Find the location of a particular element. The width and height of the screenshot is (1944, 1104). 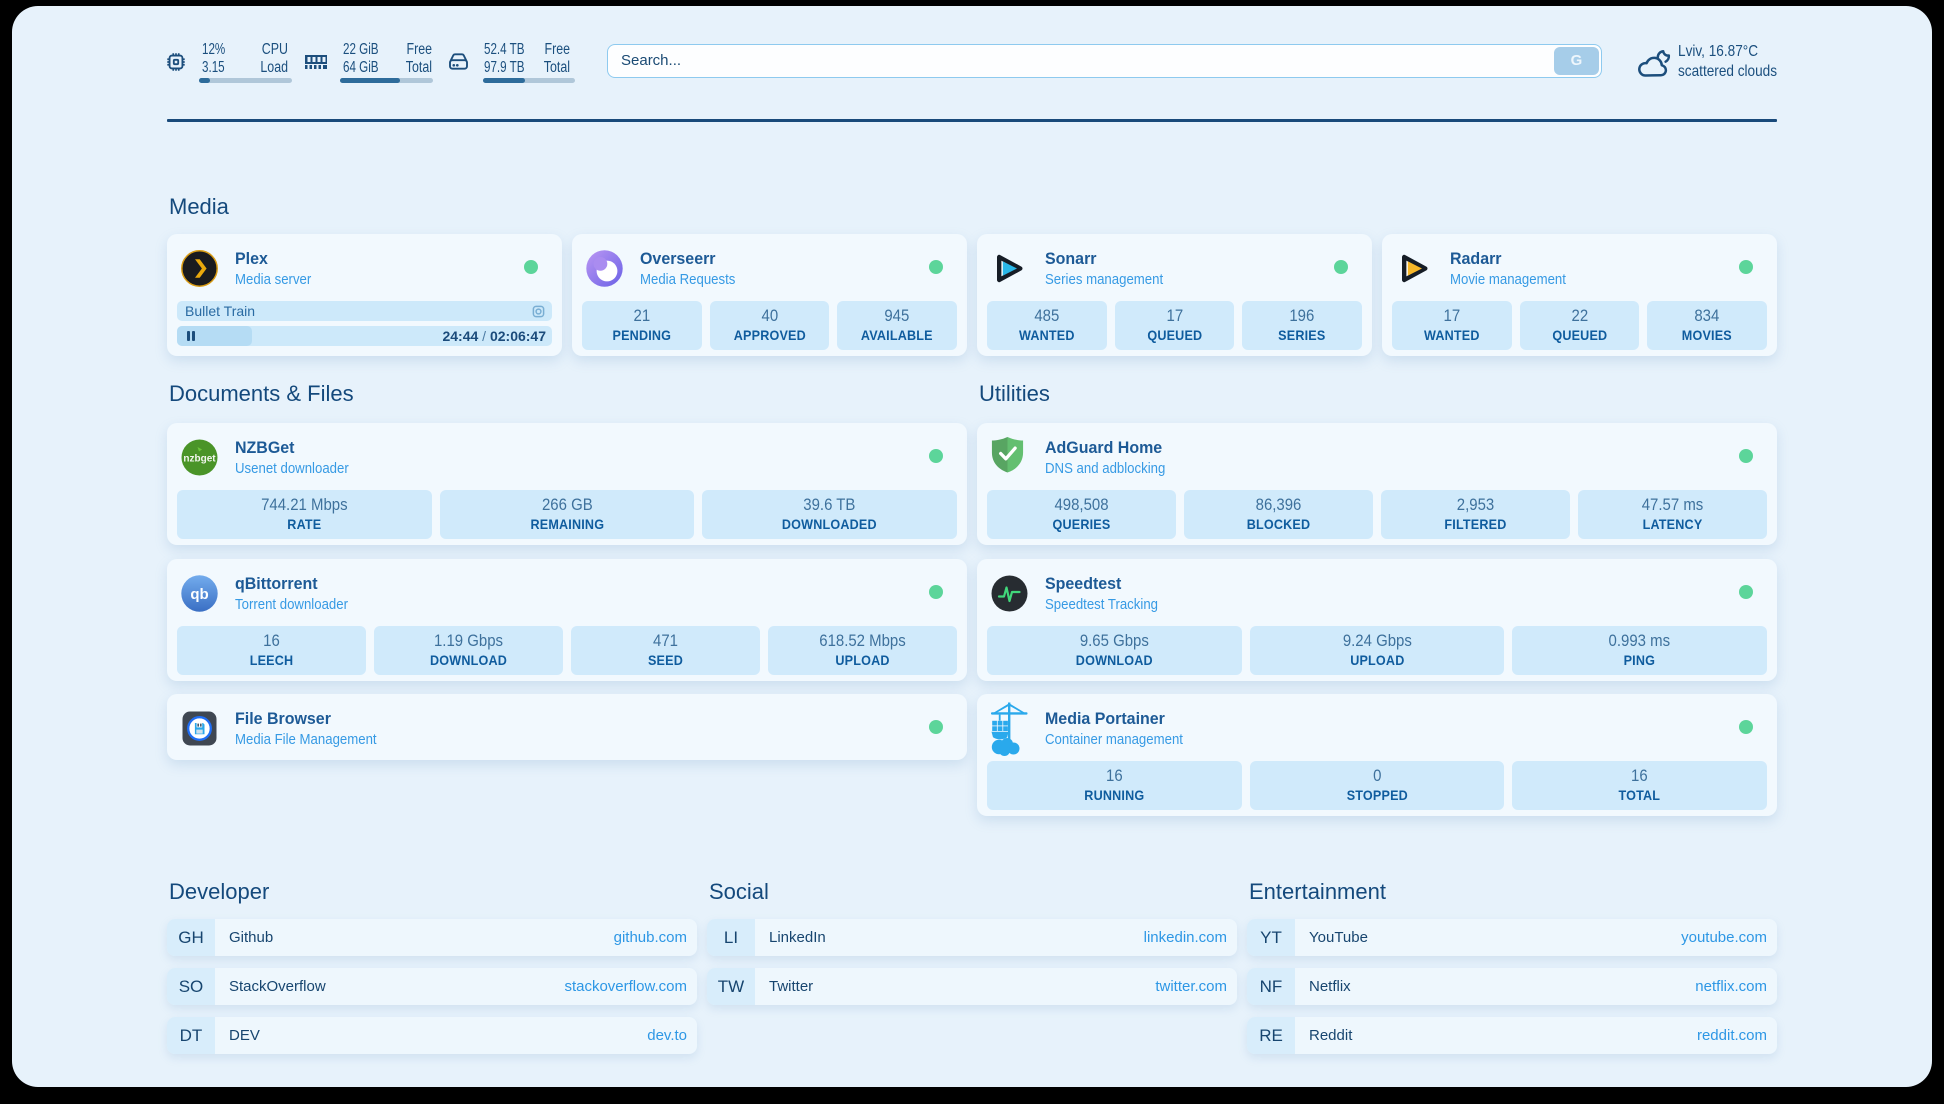

svg-text: qb is located at coordinates (199, 594).